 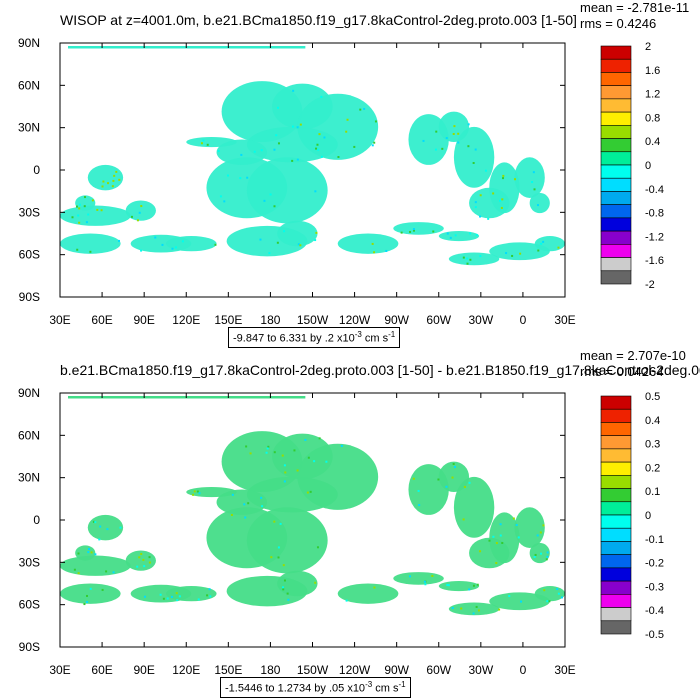 I want to click on y-tick-label: 60S, so click(x=29, y=255).